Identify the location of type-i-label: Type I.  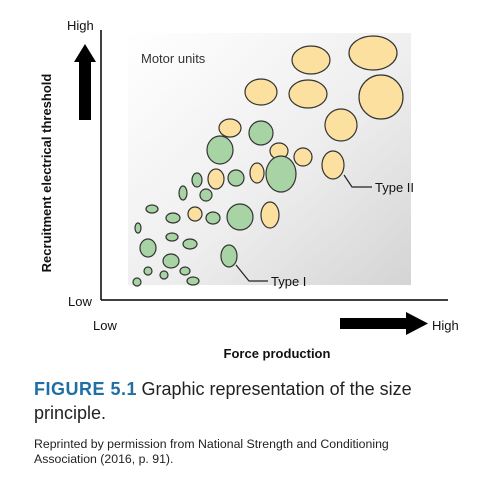
(288, 281).